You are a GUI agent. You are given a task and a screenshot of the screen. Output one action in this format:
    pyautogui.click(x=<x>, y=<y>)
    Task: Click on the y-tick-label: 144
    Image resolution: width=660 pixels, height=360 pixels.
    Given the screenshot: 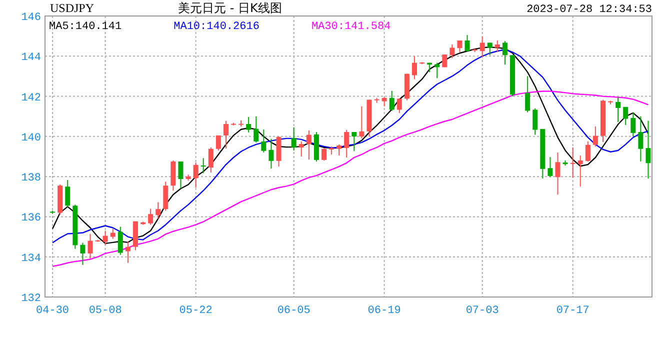 What is the action you would take?
    pyautogui.click(x=31, y=58)
    